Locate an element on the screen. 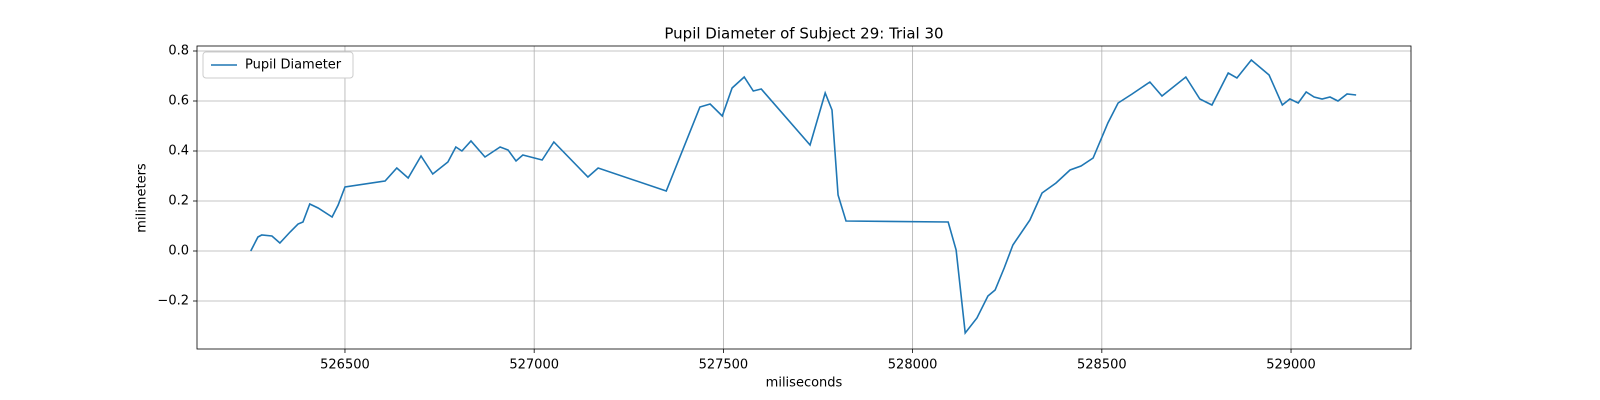  y-tick-label: 0.6 is located at coordinates (178, 101).